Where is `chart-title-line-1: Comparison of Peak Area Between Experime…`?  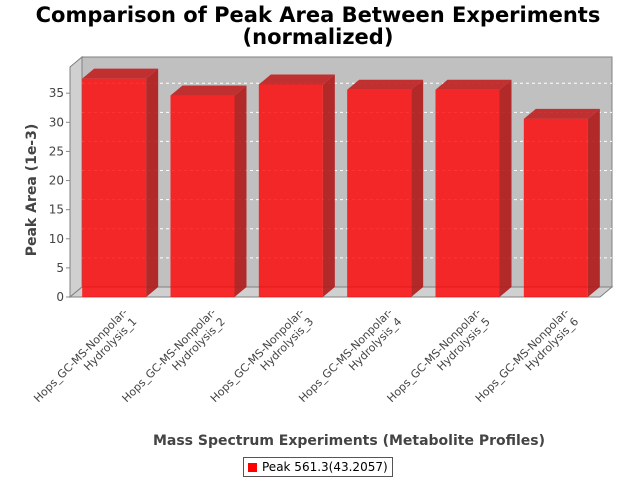
chart-title-line-1: Comparison of Peak Area Between Experime… is located at coordinates (318, 15).